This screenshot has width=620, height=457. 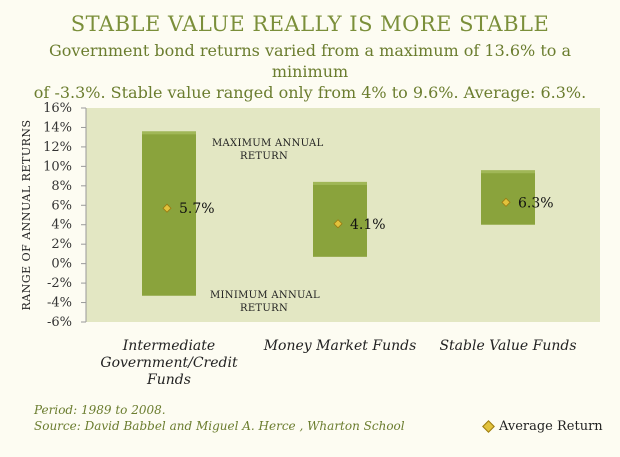 What do you see at coordinates (551, 426) in the screenshot?
I see `legend-label: Average Return` at bounding box center [551, 426].